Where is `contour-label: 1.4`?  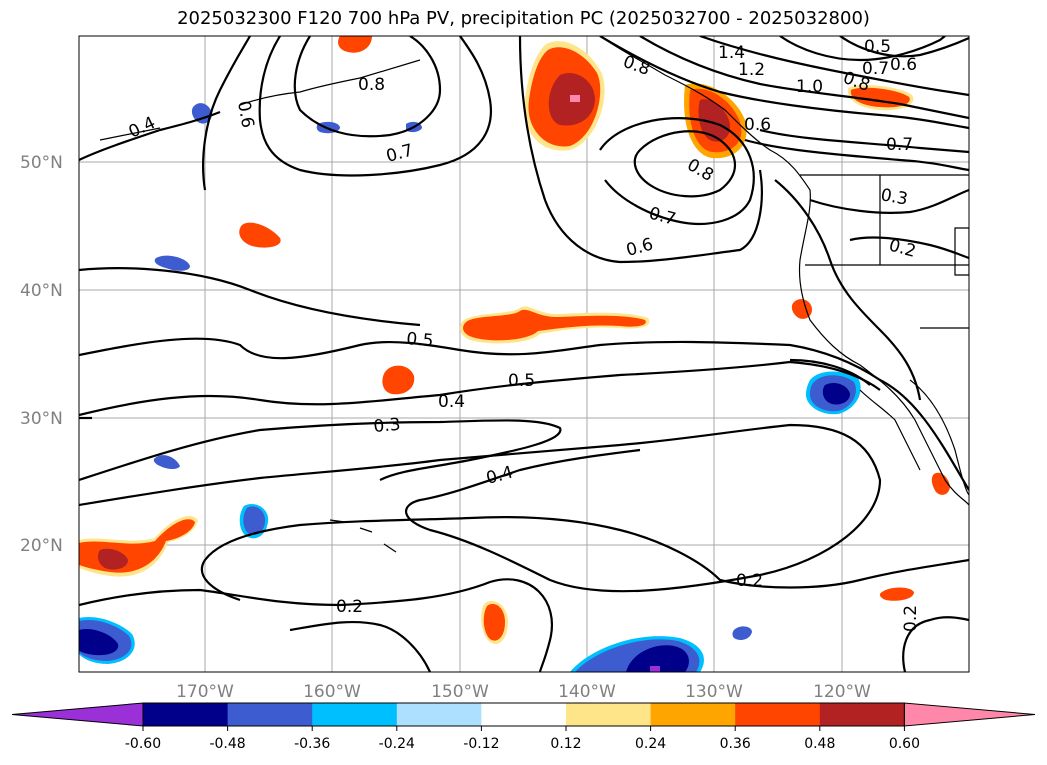
contour-label: 1.4 is located at coordinates (731, 53).